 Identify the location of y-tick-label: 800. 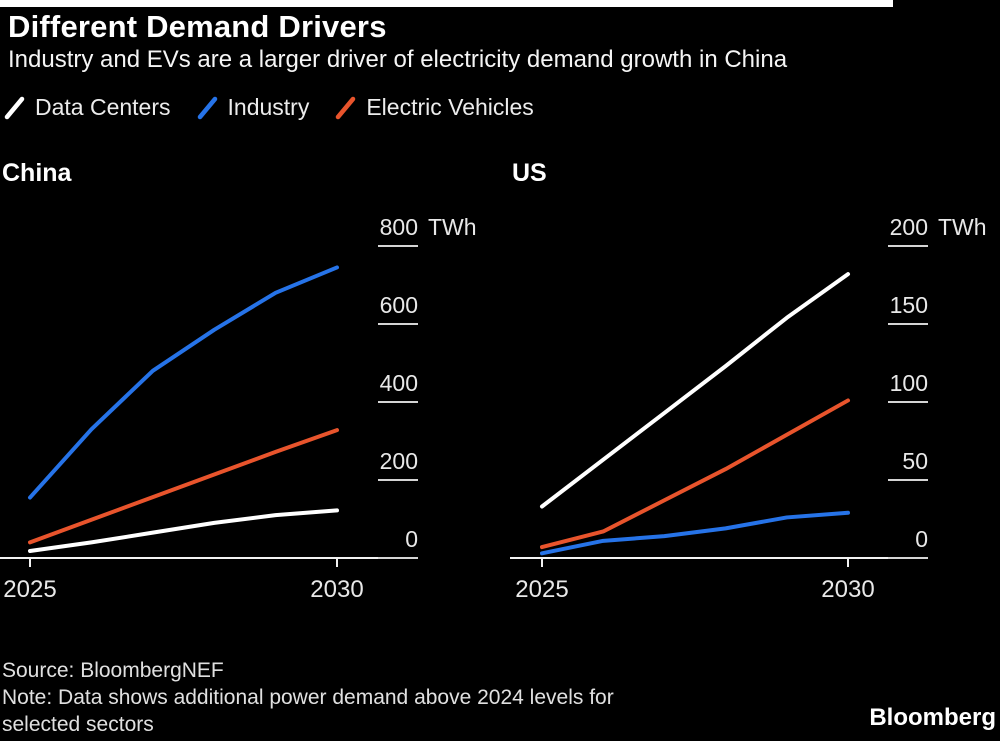
(399, 227).